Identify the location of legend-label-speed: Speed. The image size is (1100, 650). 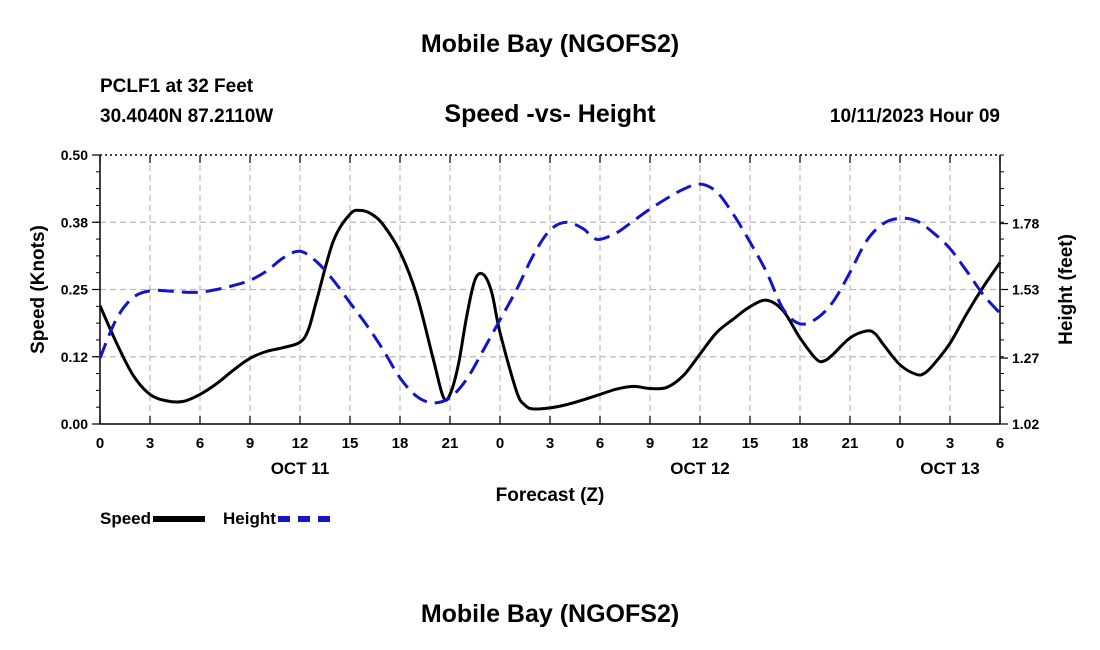
(126, 518).